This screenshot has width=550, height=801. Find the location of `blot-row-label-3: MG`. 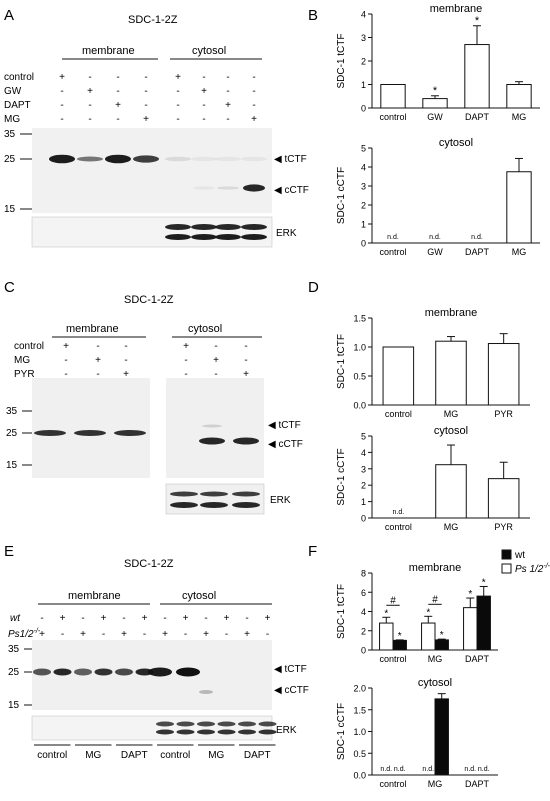

blot-row-label-3: MG is located at coordinates (12, 119).